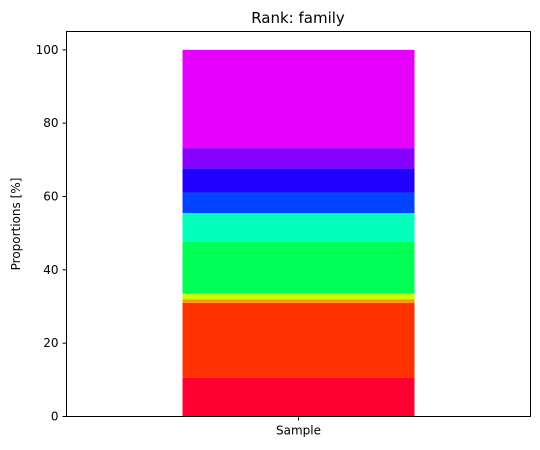  What do you see at coordinates (16, 224) in the screenshot?
I see `y-axis-label: Proportions [%]` at bounding box center [16, 224].